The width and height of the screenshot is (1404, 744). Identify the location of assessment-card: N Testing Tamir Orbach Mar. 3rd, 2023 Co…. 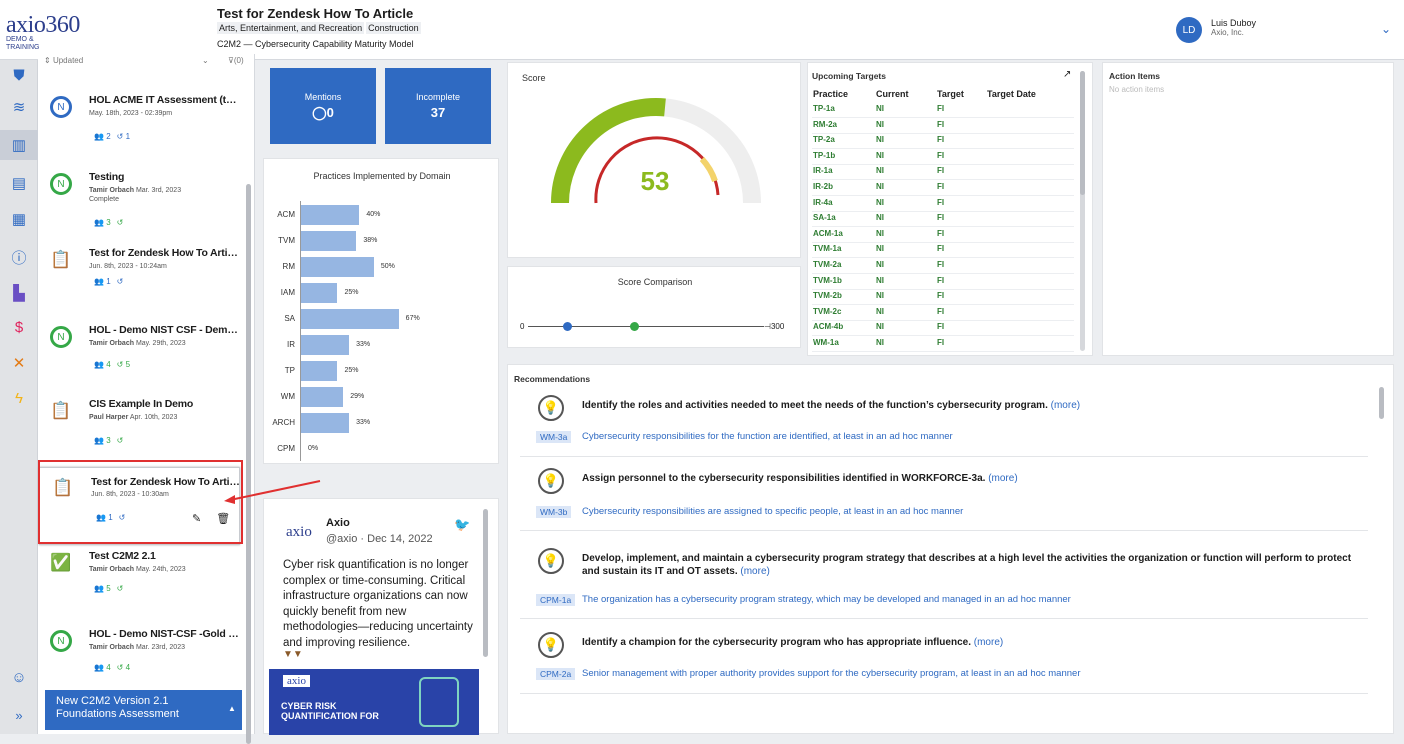
(139, 206).